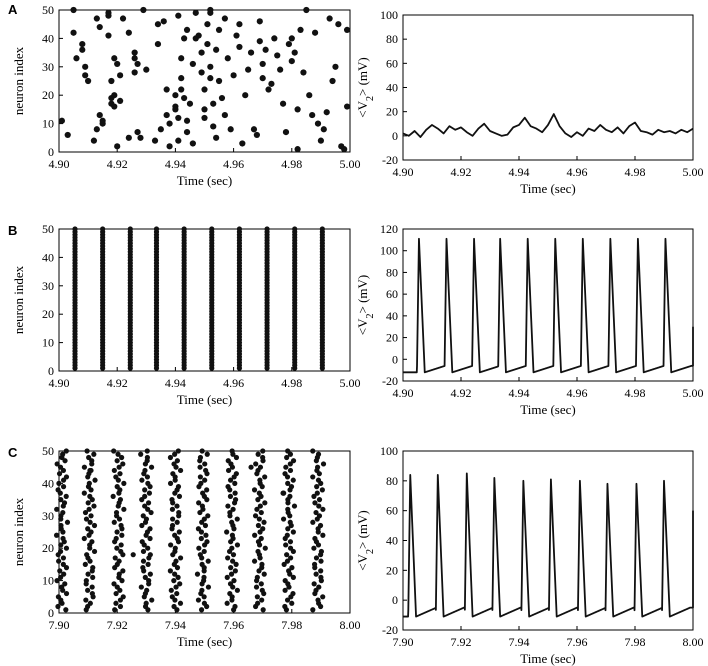  I want to click on B-trace-y-tick-label: 120, so click(389, 229).